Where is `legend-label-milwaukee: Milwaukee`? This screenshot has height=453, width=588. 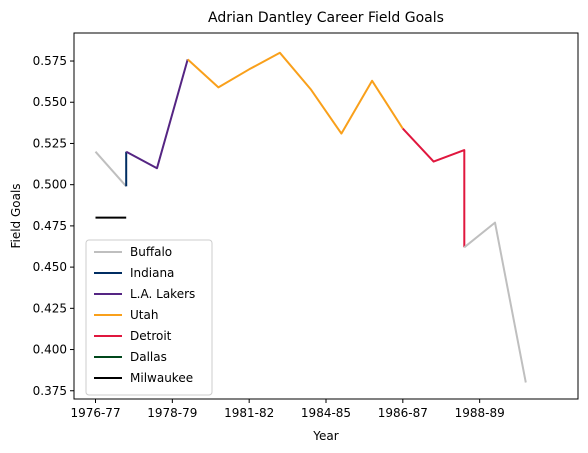
legend-label-milwaukee: Milwaukee is located at coordinates (161, 378).